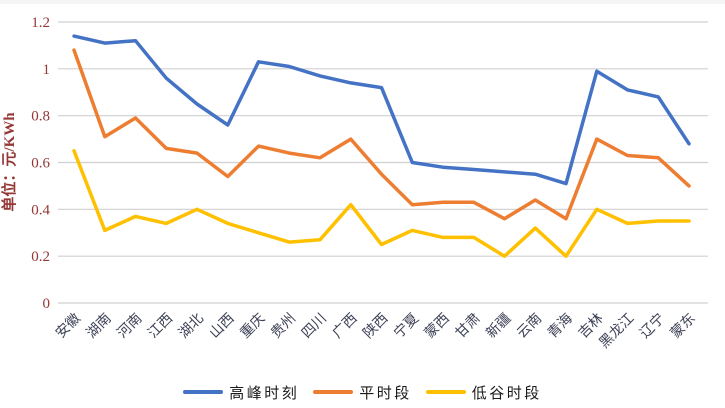 This screenshot has height=408, width=725. I want to click on x-axis-category-label: 蒙西, so click(437, 326).